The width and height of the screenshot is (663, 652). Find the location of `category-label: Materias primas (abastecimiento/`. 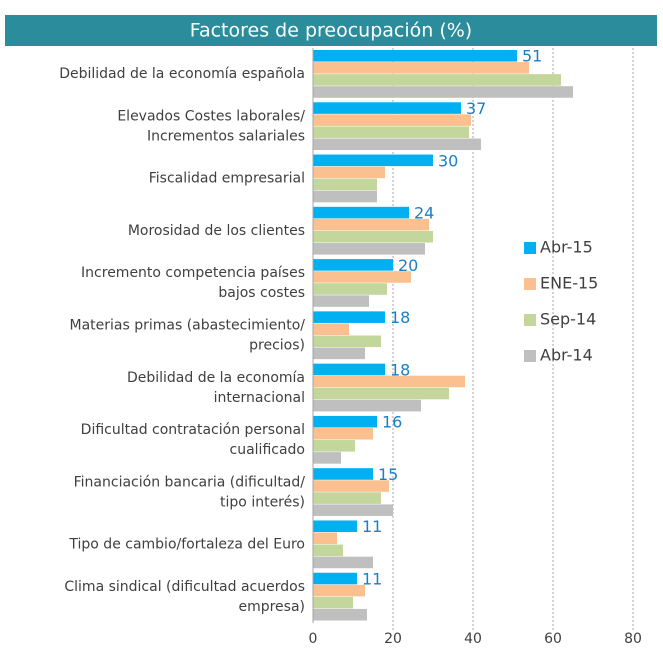

category-label: Materias primas (abastecimiento/ is located at coordinates (188, 326).